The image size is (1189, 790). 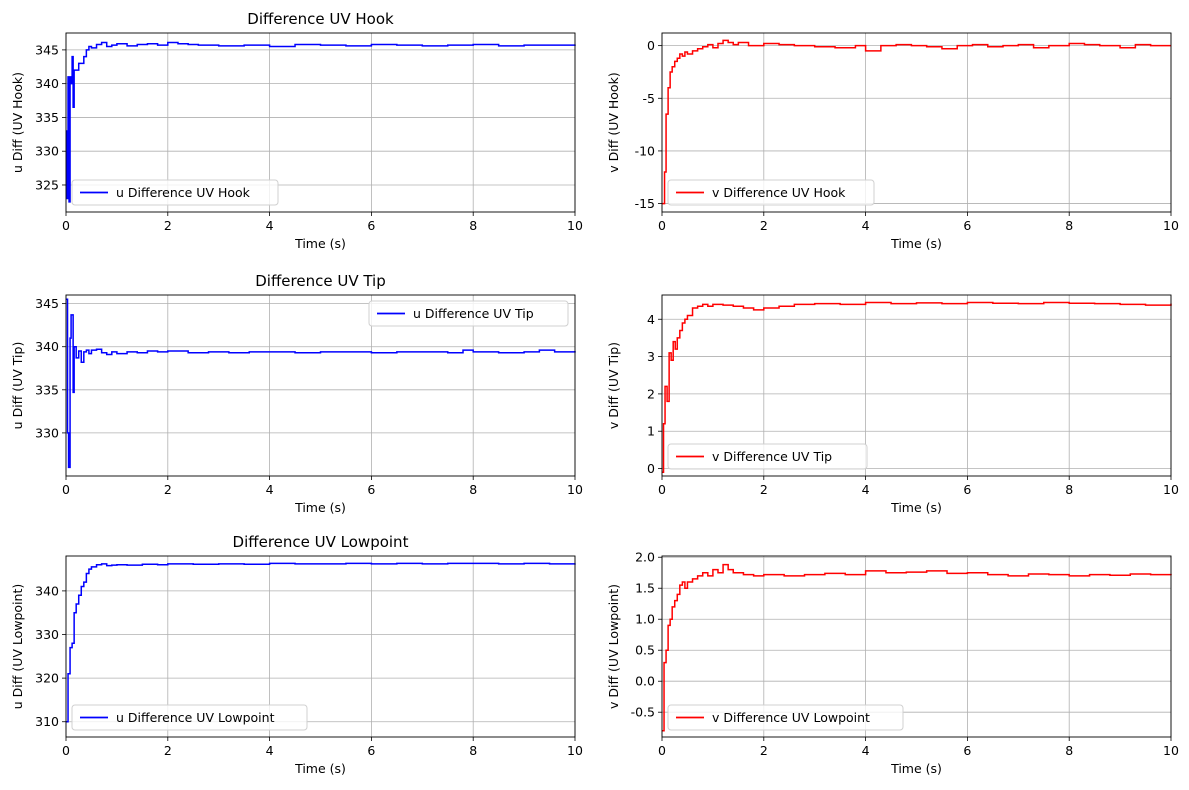 What do you see at coordinates (613, 122) in the screenshot?
I see `y-axis-label: v Diff (UV Hook)` at bounding box center [613, 122].